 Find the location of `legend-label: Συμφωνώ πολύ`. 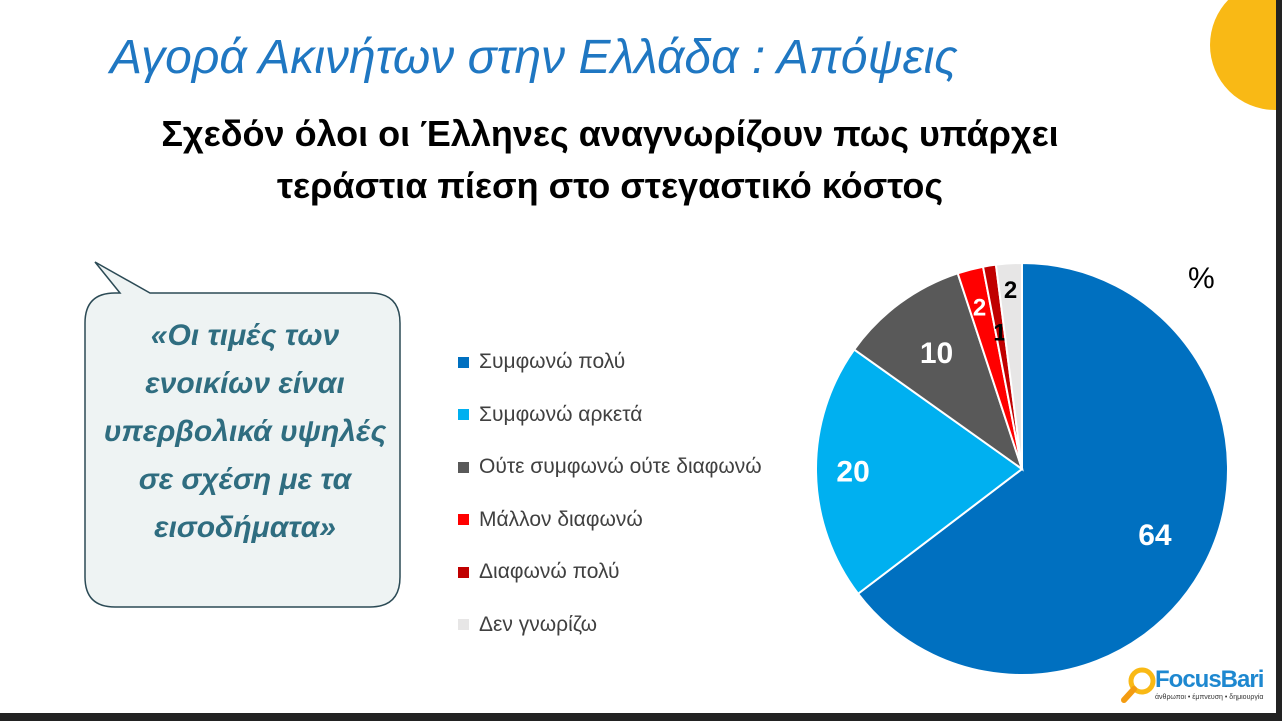

legend-label: Συμφωνώ πολύ is located at coordinates (552, 362).